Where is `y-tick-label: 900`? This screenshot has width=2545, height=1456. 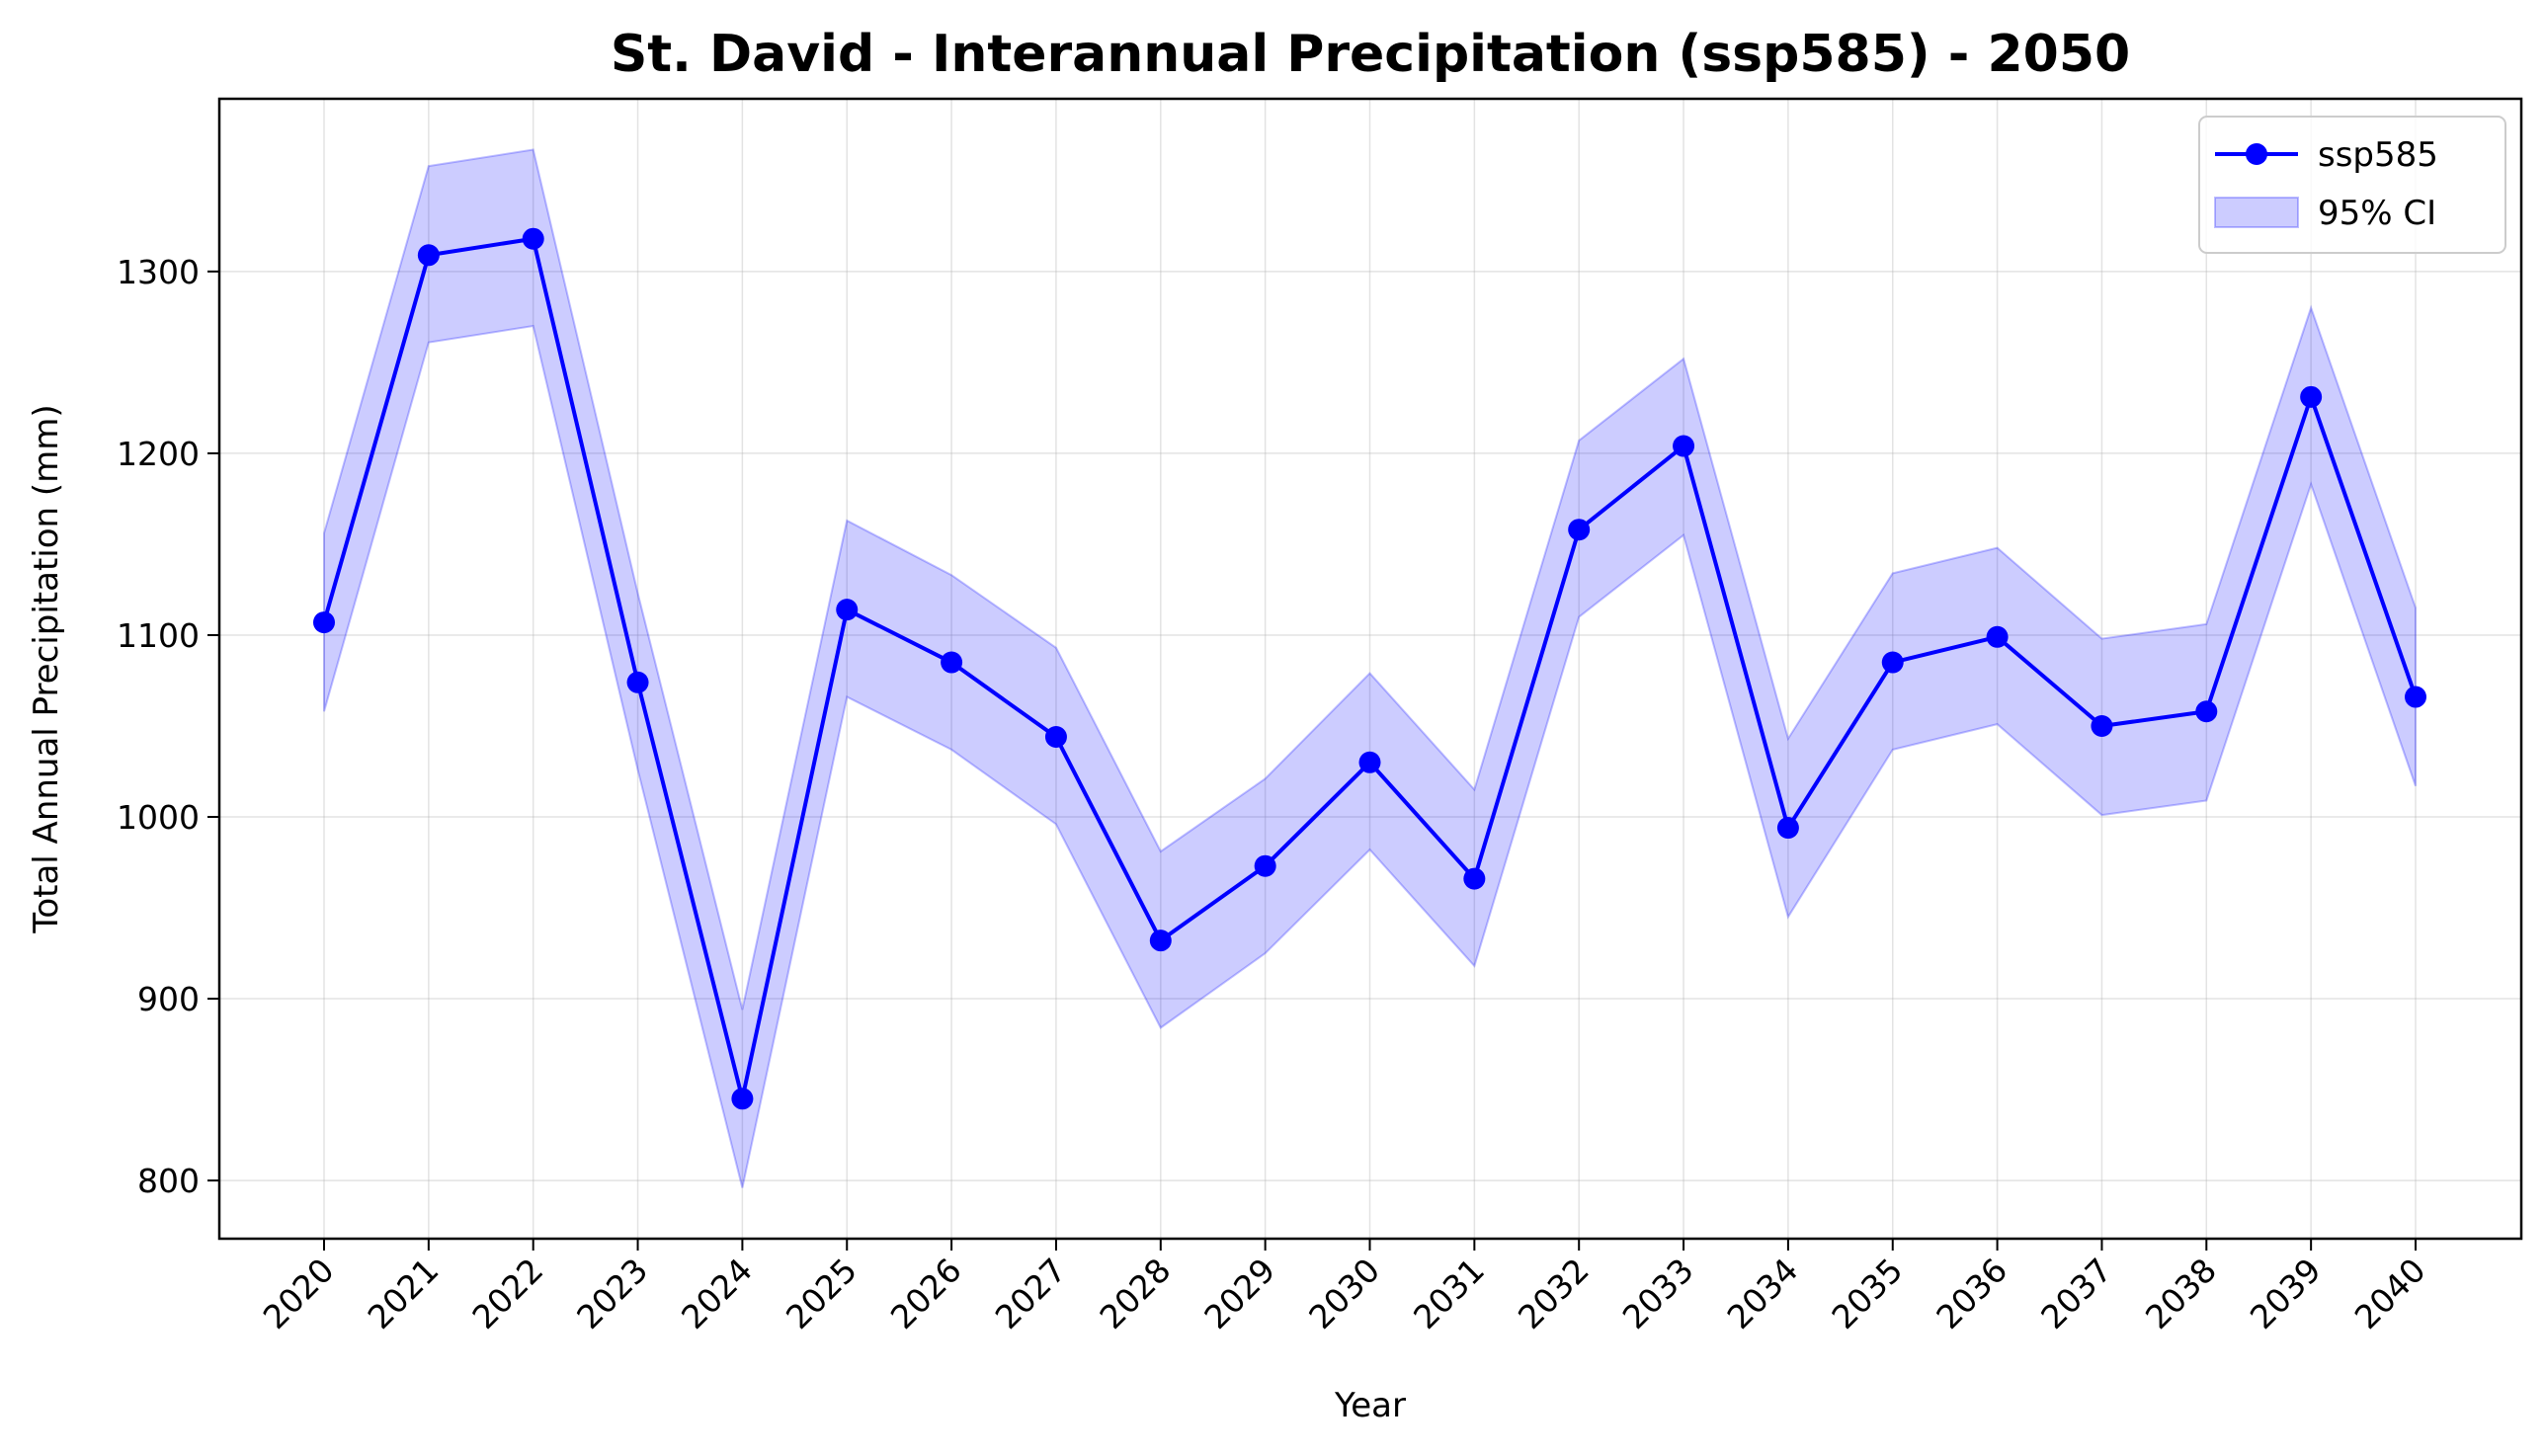
y-tick-label: 900 is located at coordinates (168, 999).